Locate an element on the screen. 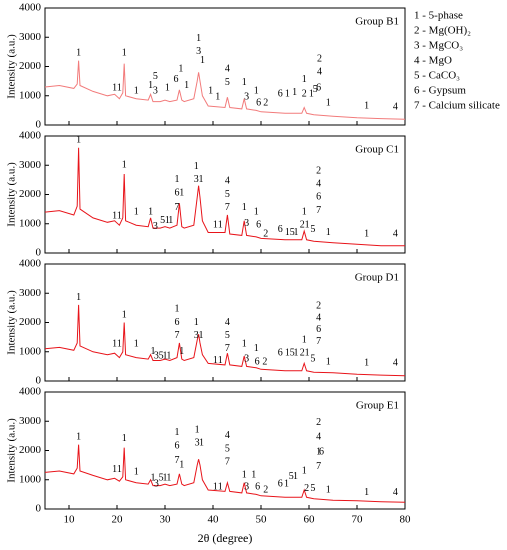  y-tick-label: 3000 is located at coordinates (30, 37).